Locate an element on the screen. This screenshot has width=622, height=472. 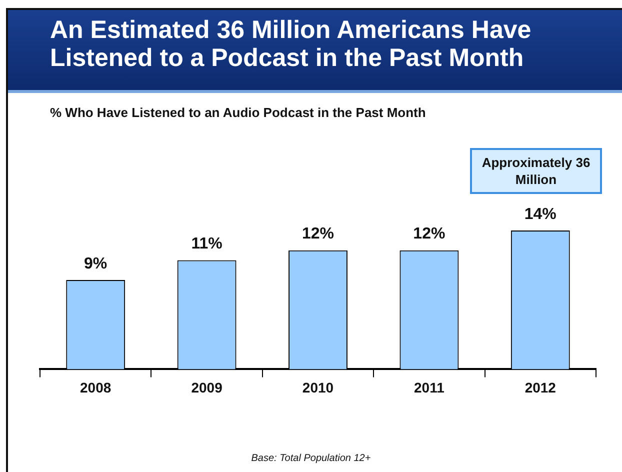
chart-title: An Estimated 36 Million Americans Have Listened to a Podcast in the Past Month is located at coordinates (291, 44).